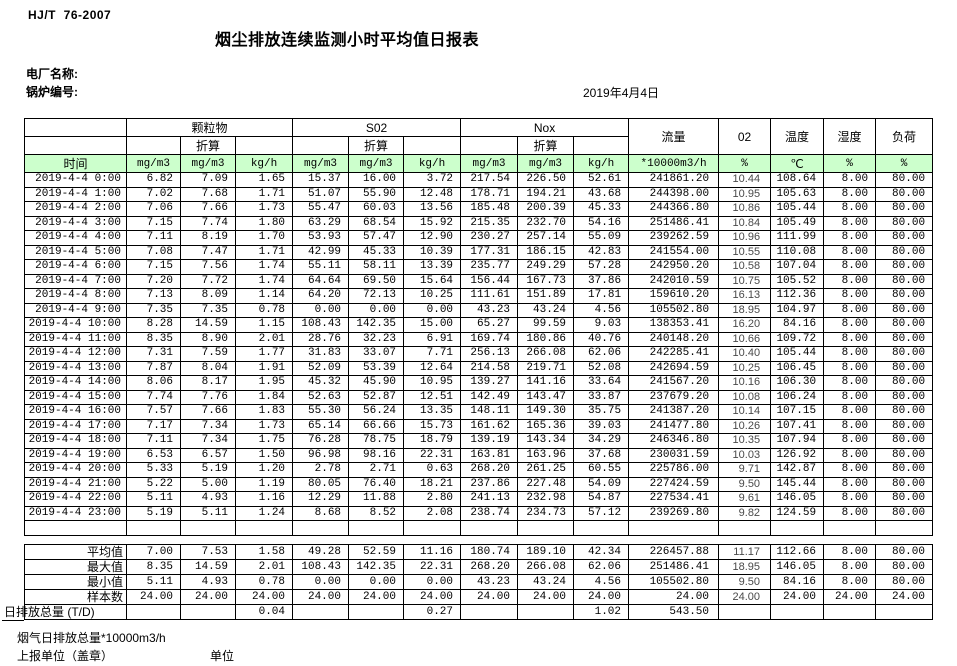  What do you see at coordinates (208, 180) in the screenshot?
I see `value-cell: 7.09` at bounding box center [208, 180].